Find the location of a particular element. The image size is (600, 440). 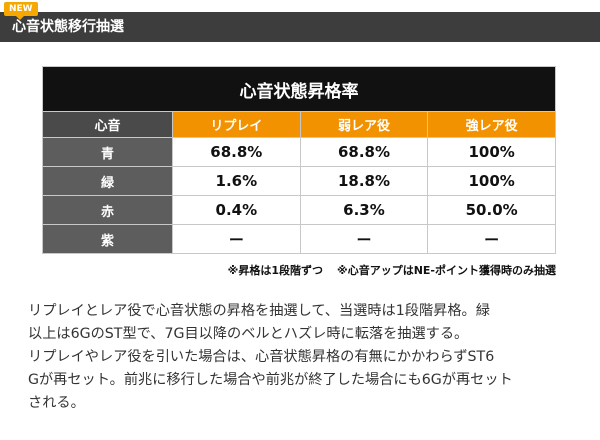

table-row: 紫 ー ー ー is located at coordinates (299, 239).